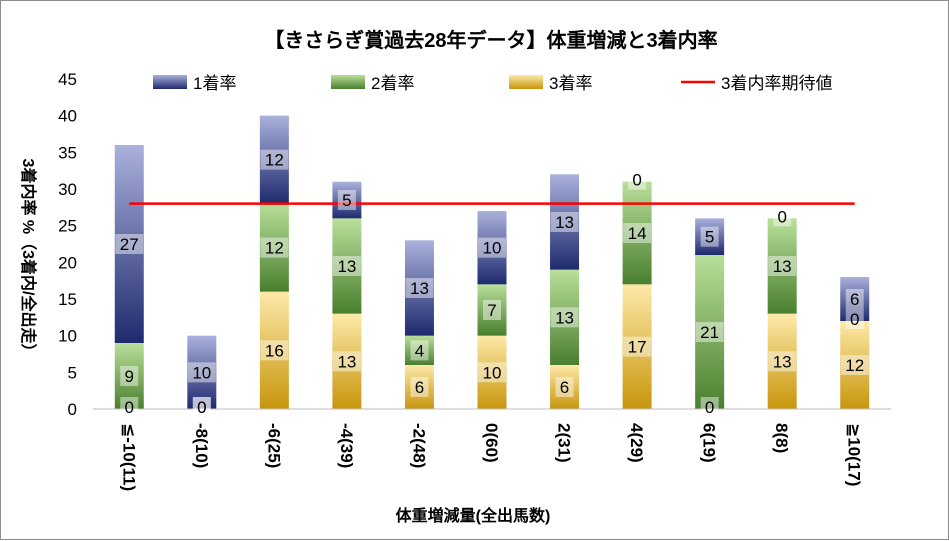 This screenshot has width=949, height=541. I want to click on x-tick-label: 0(60), so click(491, 443).